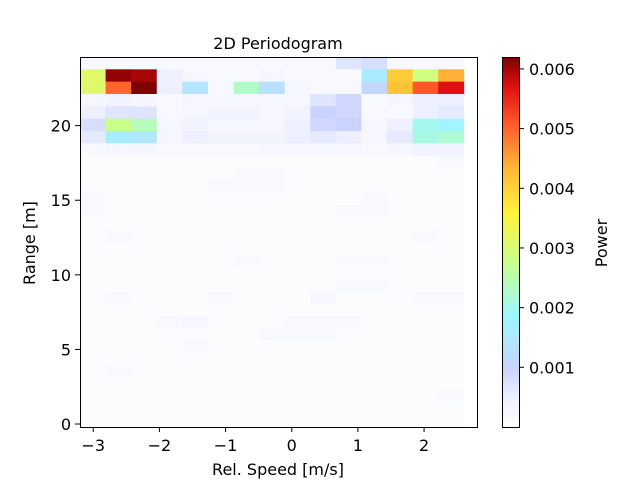 The height and width of the screenshot is (484, 640). I want to click on y-tick-label: 10, so click(61, 275).